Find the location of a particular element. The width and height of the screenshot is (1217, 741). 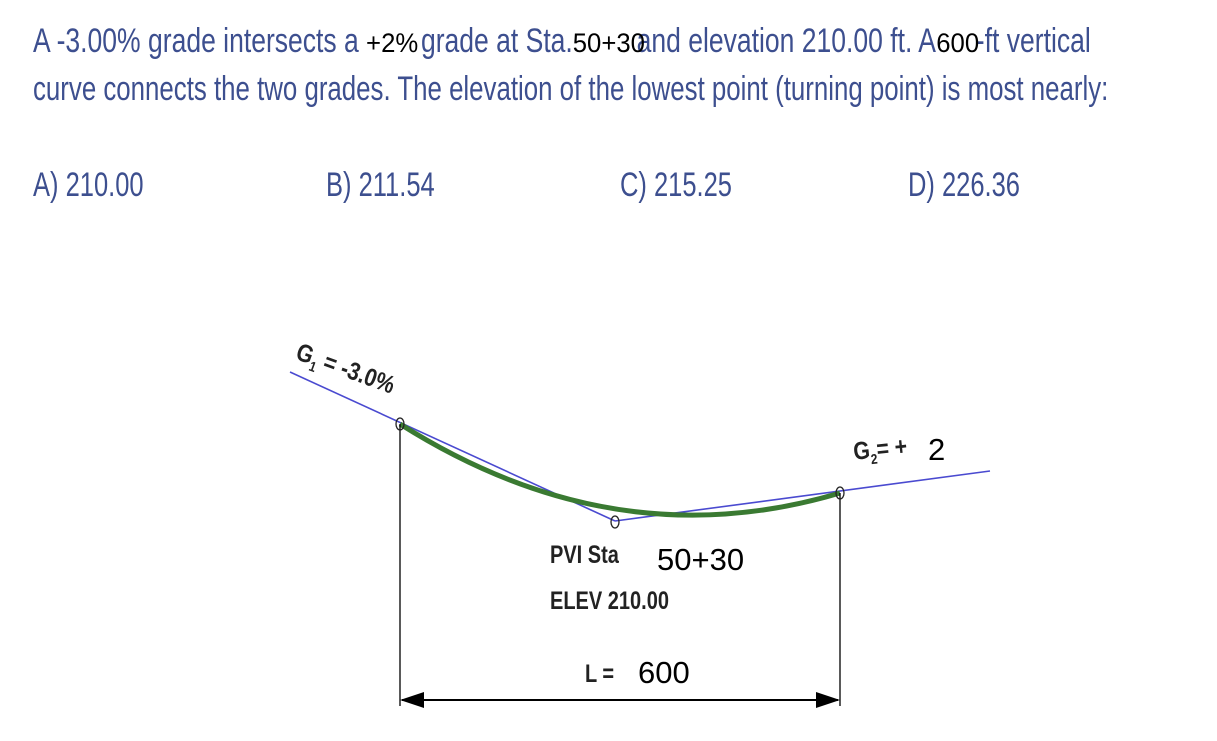

pvi-elevation: ELEV 210.00 is located at coordinates (609, 601).